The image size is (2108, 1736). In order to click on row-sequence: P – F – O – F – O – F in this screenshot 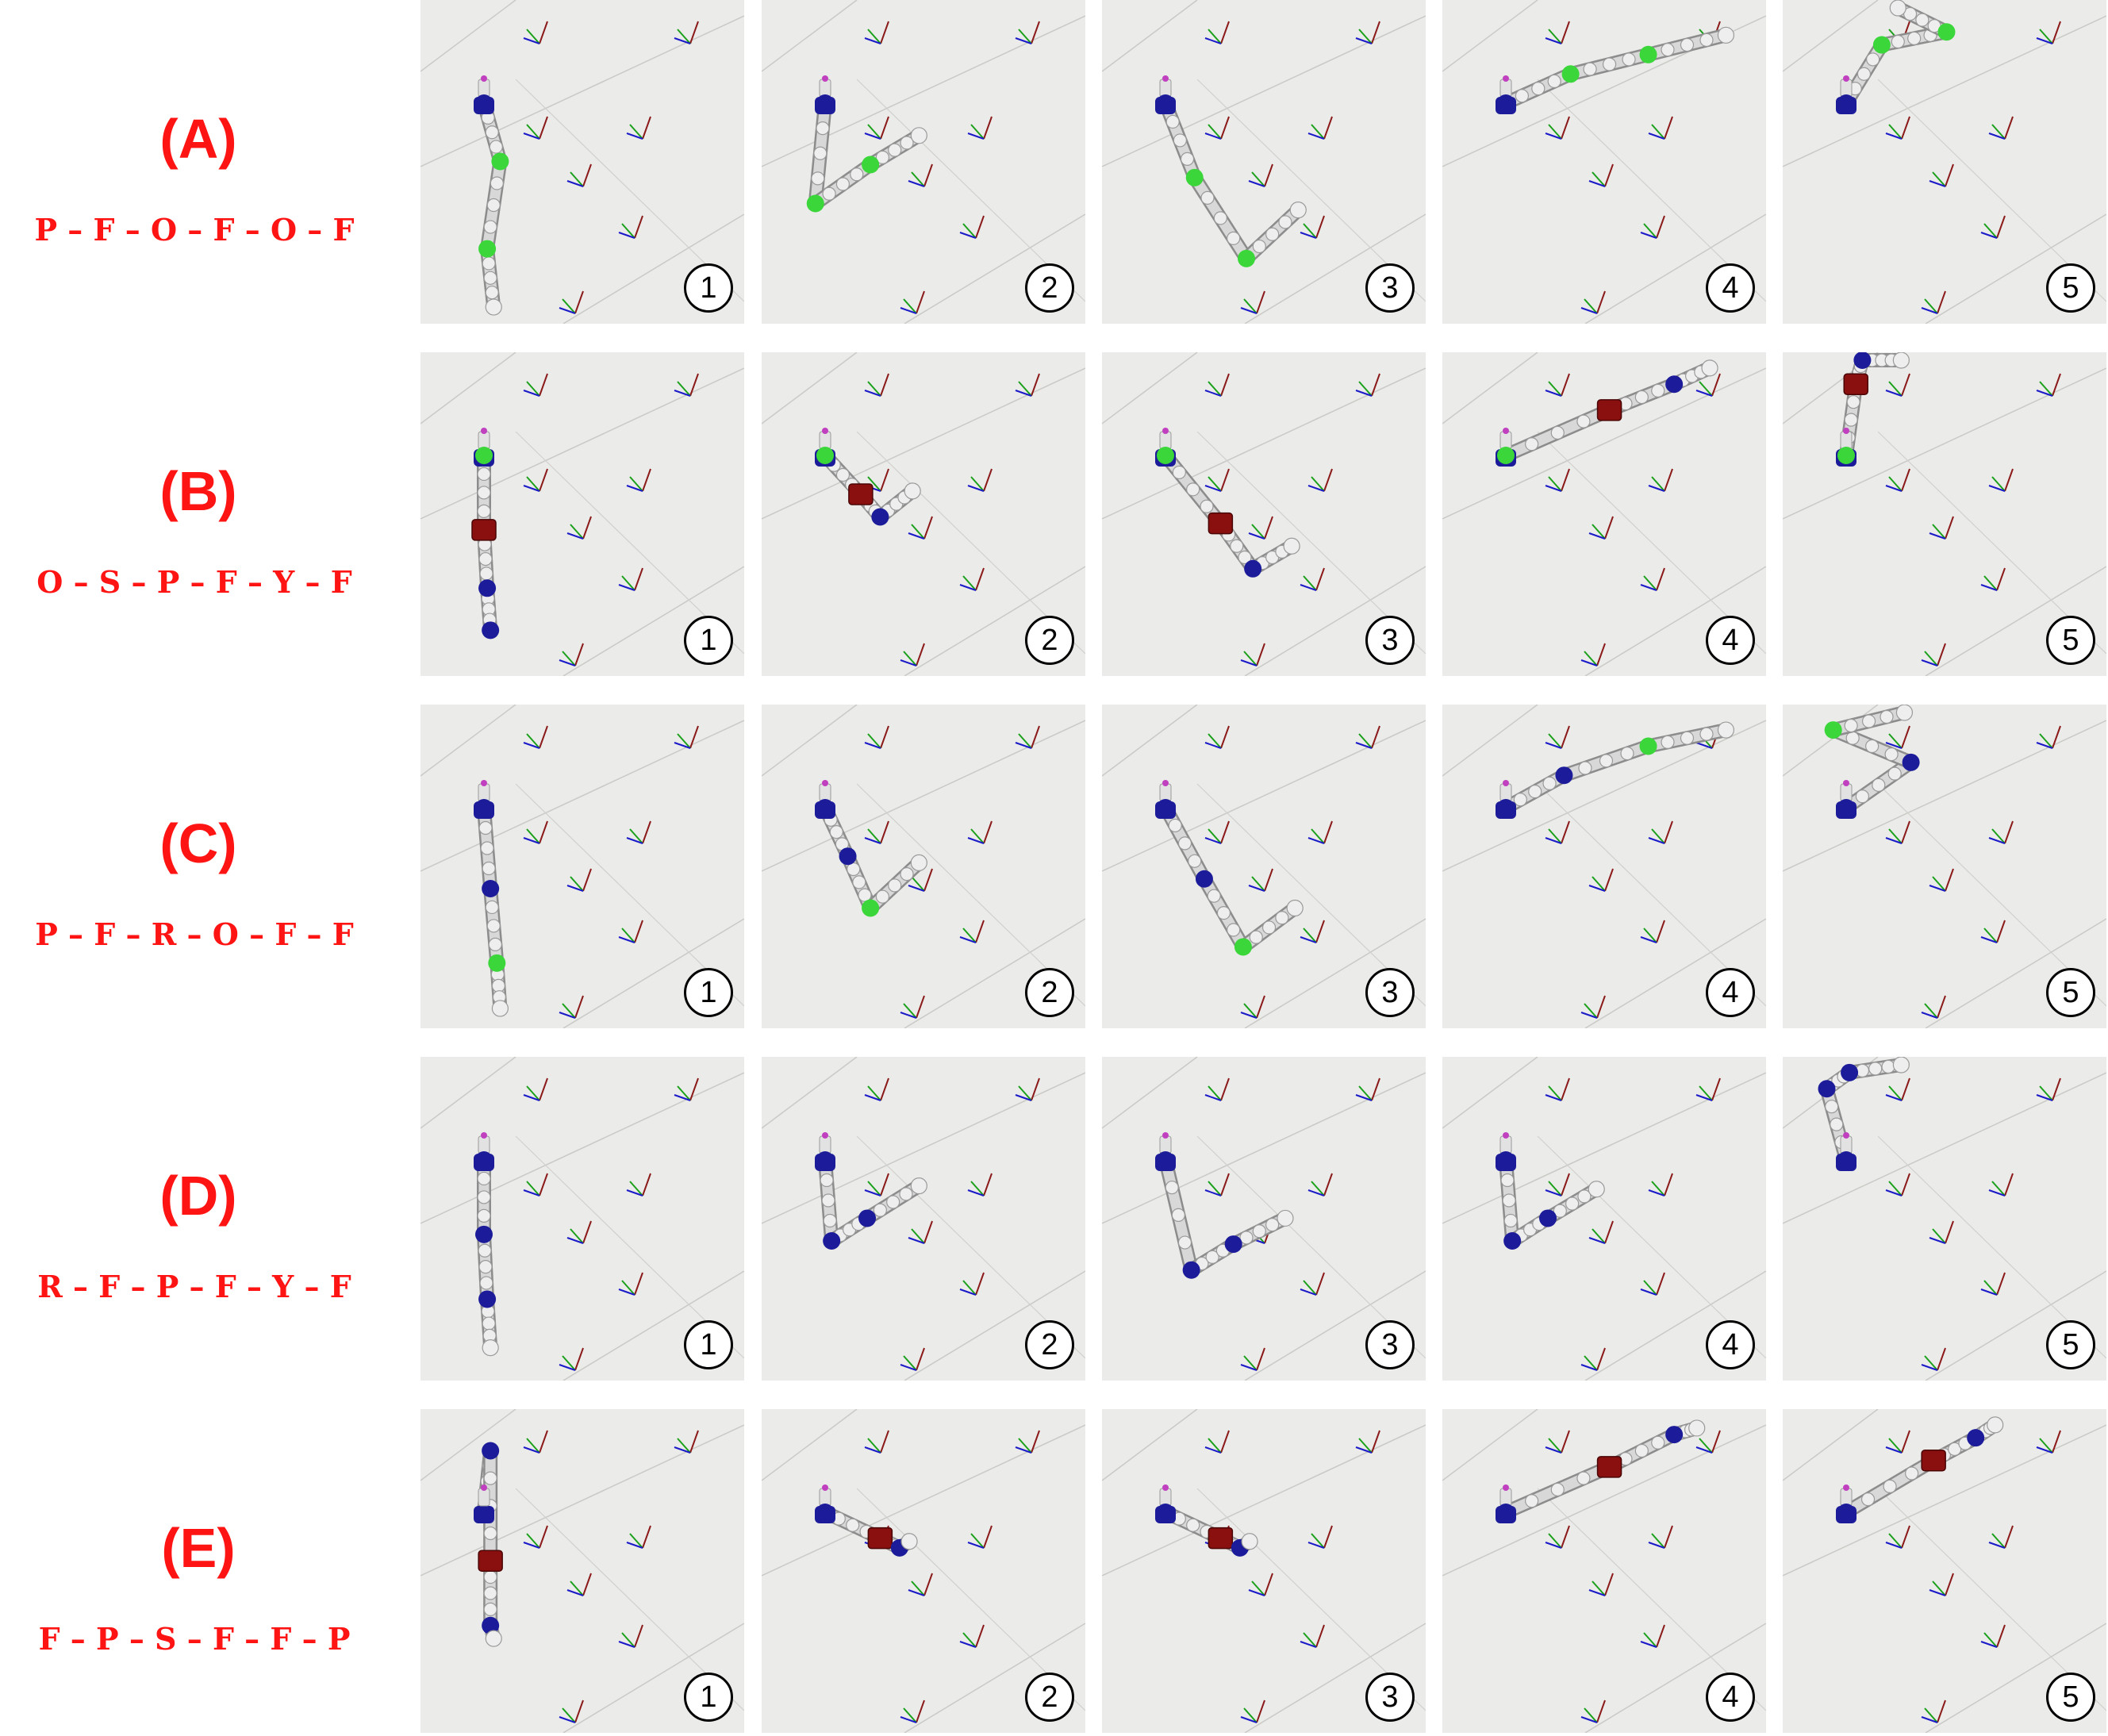, I will do `click(194, 230)`.